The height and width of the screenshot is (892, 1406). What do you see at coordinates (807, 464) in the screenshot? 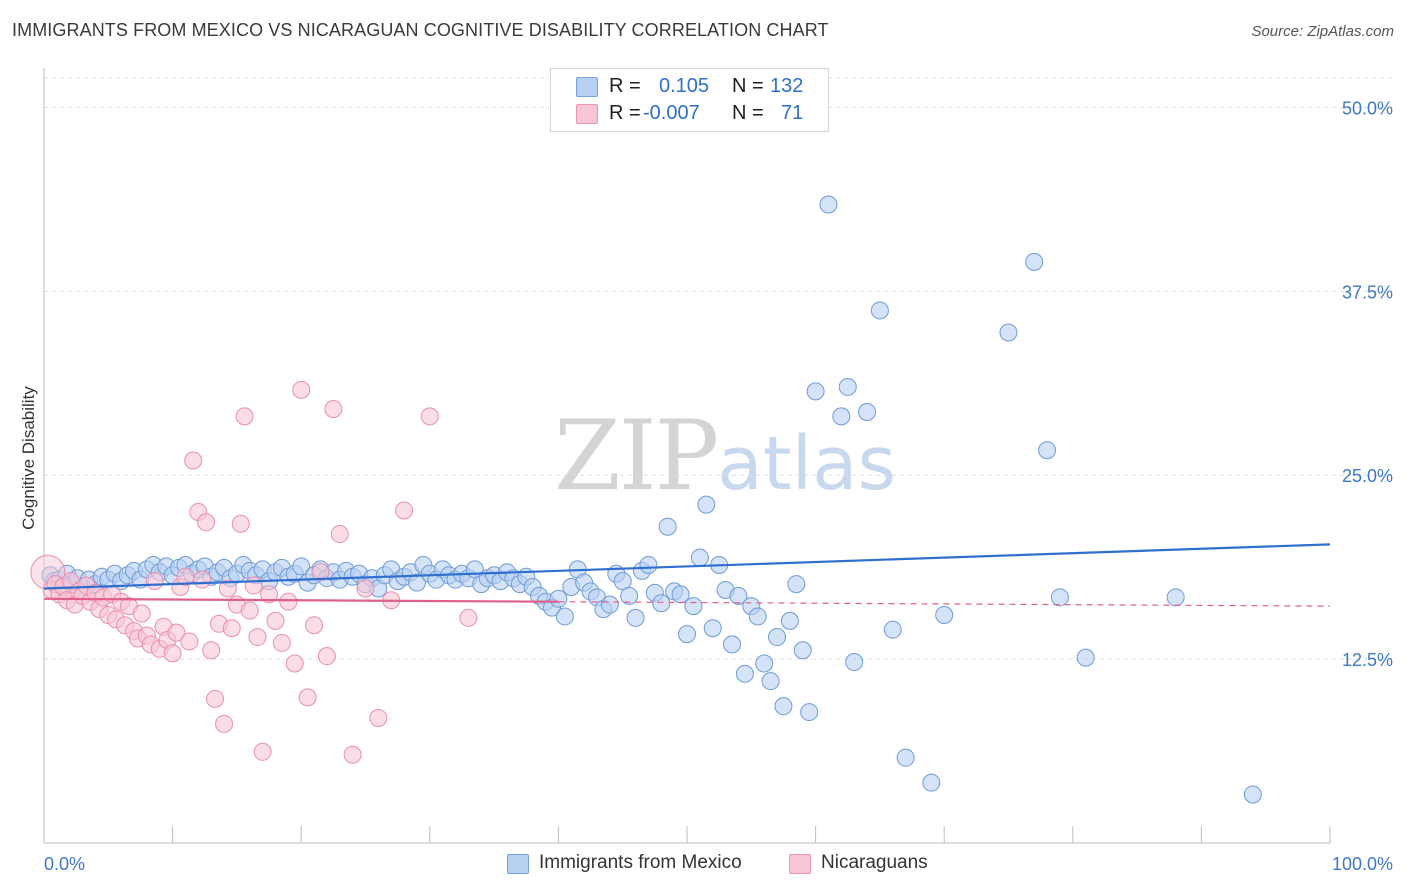
I see `watermark-atlas: atlas` at bounding box center [807, 464].